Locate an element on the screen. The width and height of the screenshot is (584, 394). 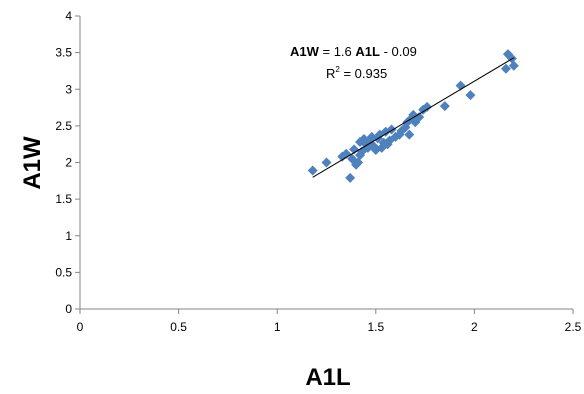
x-tick-label: 0.5 is located at coordinates (178, 327).